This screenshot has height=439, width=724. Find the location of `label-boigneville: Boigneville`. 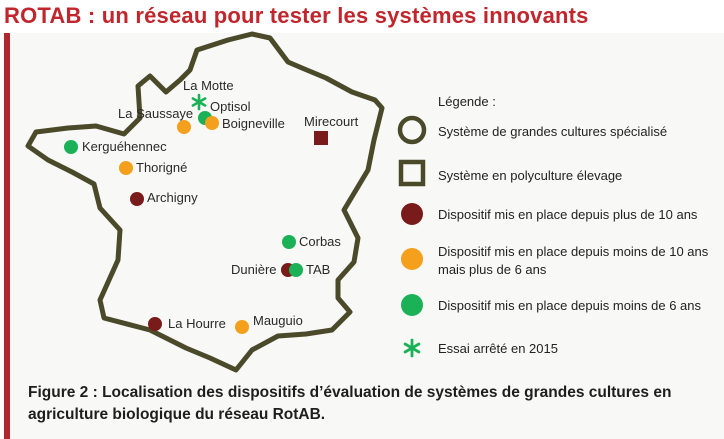

label-boigneville: Boigneville is located at coordinates (253, 123).